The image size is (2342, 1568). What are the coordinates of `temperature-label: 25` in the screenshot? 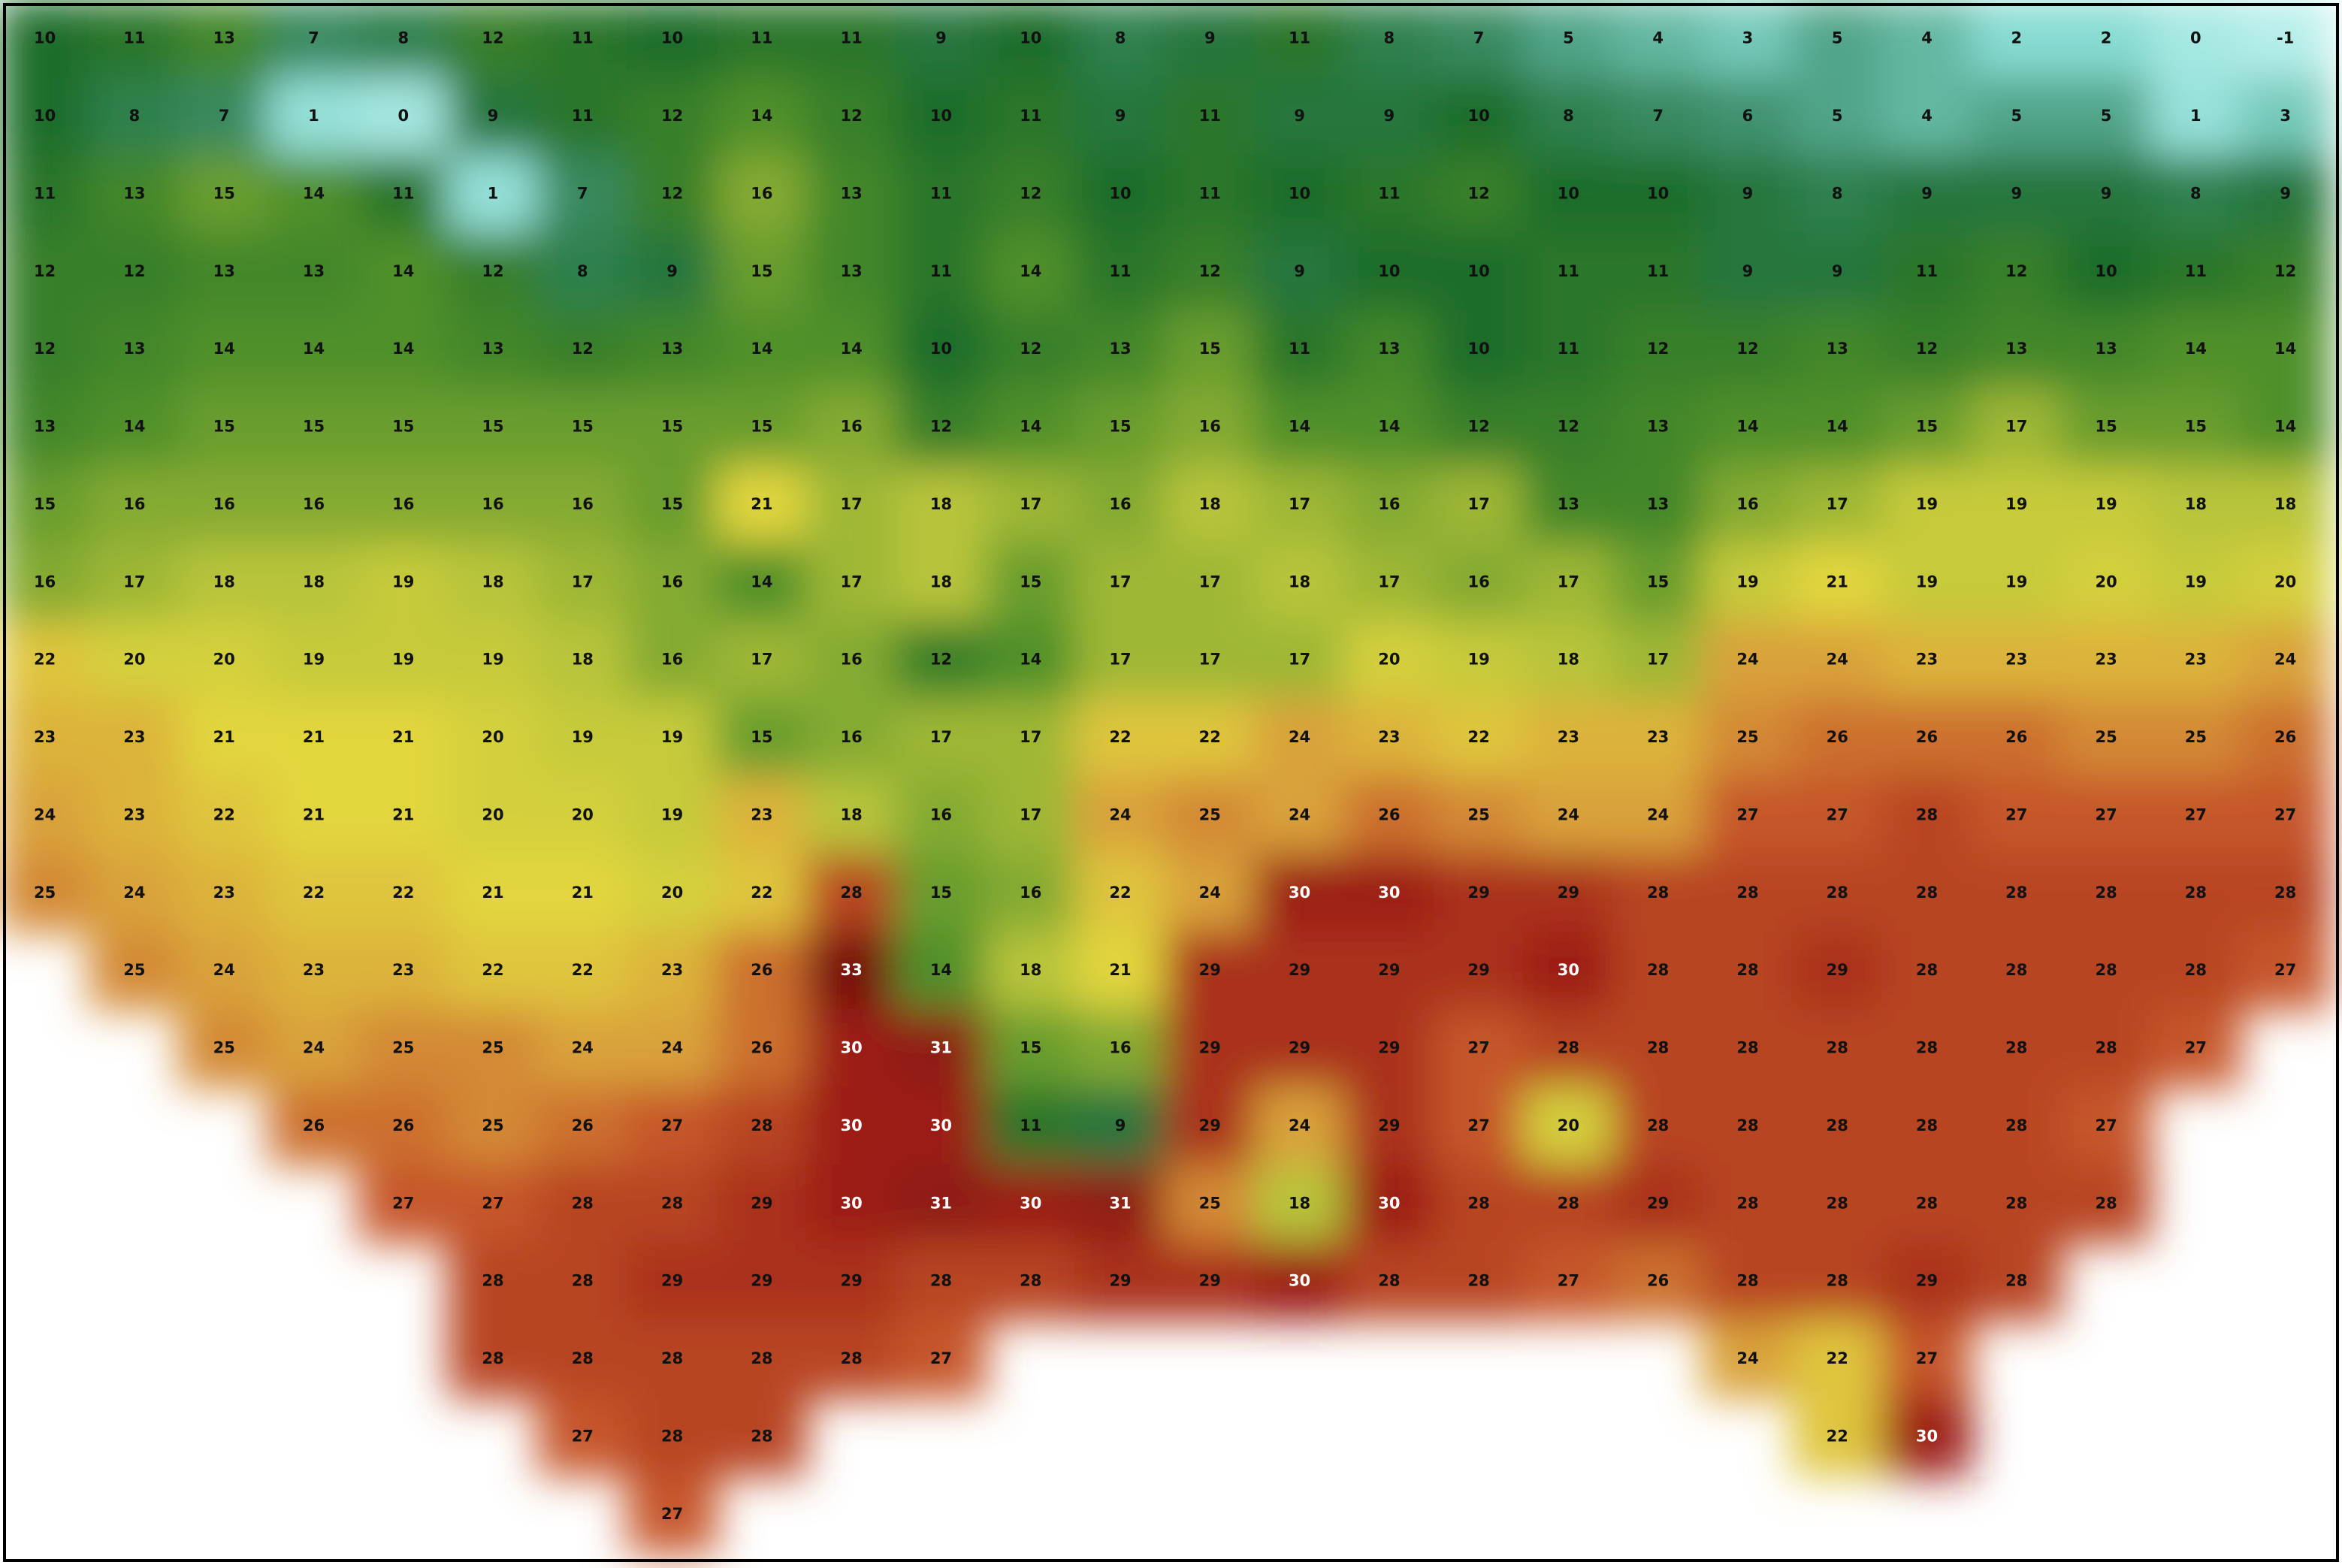 It's located at (224, 1048).